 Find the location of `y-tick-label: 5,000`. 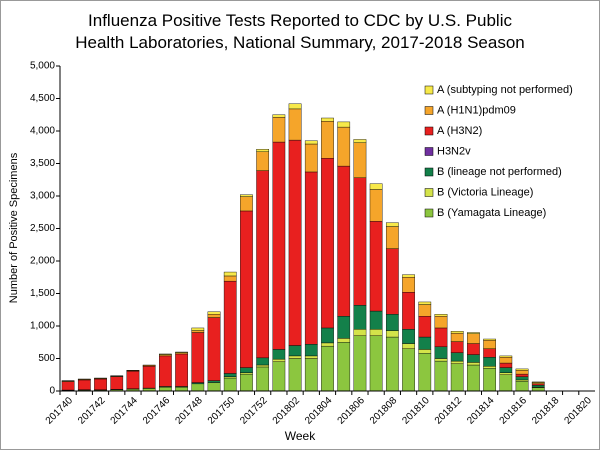

y-tick-label: 5,000 is located at coordinates (42, 66).